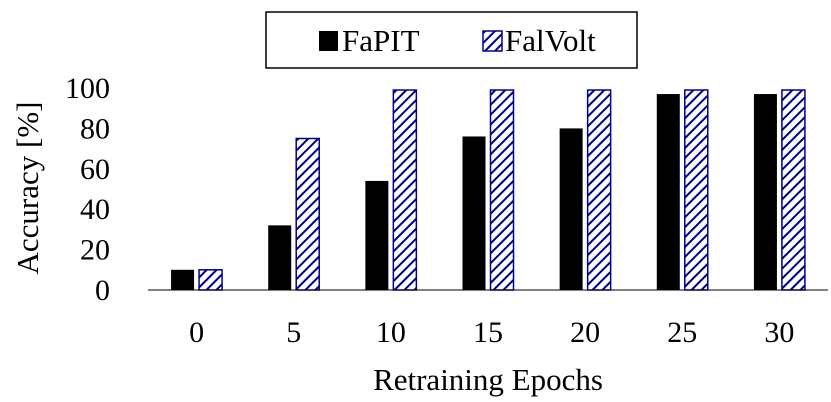  What do you see at coordinates (381, 40) in the screenshot?
I see `legend-label-fapit: FaPIT` at bounding box center [381, 40].